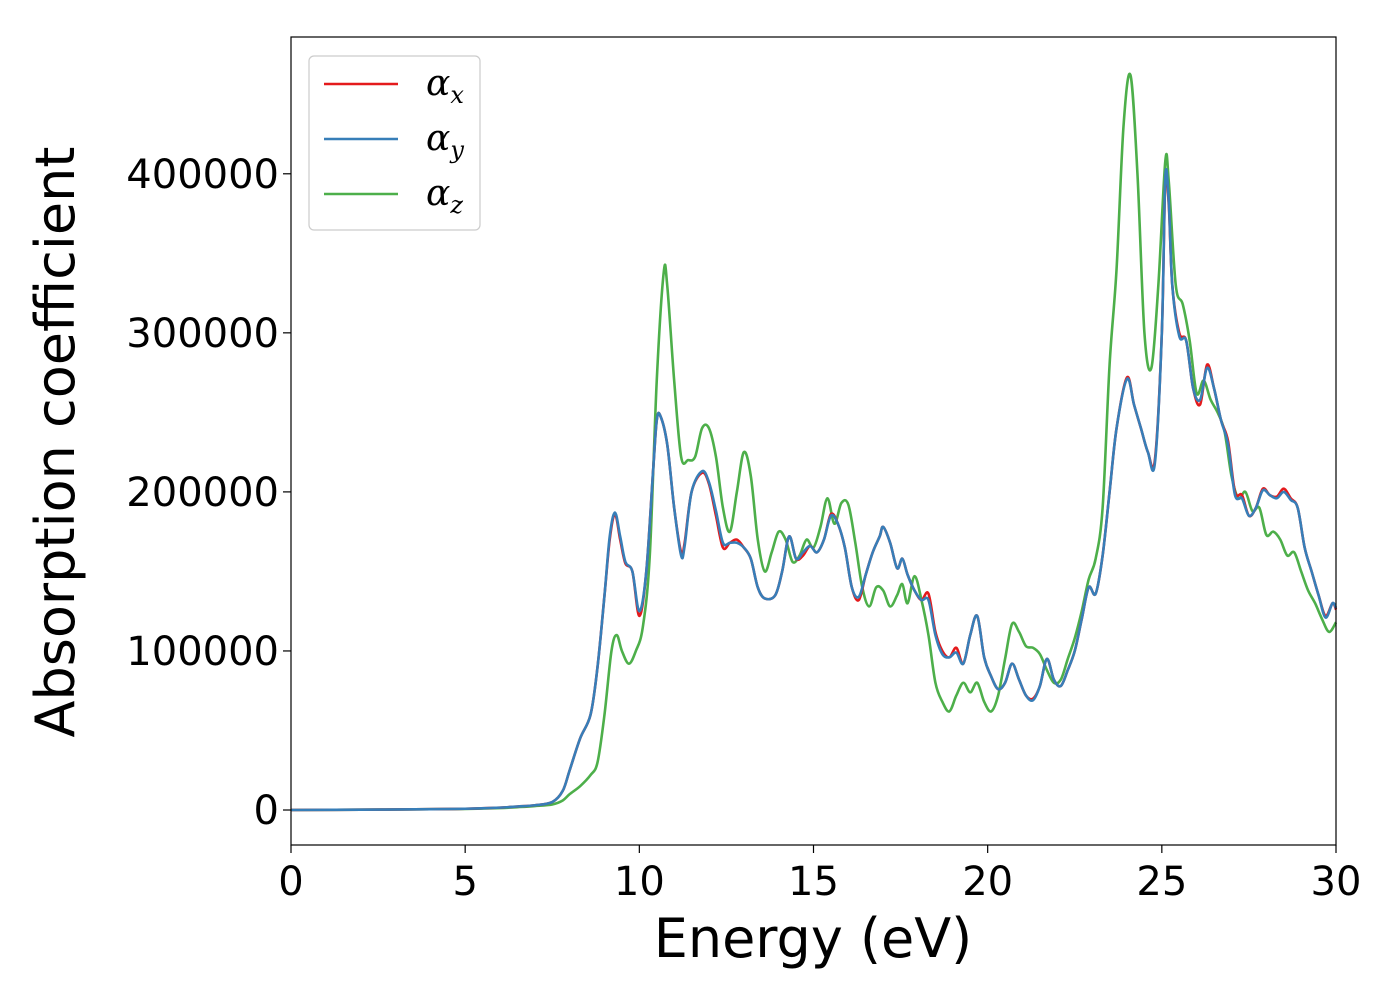  I want to click on y-tick-label: 100000, so click(202, 652).